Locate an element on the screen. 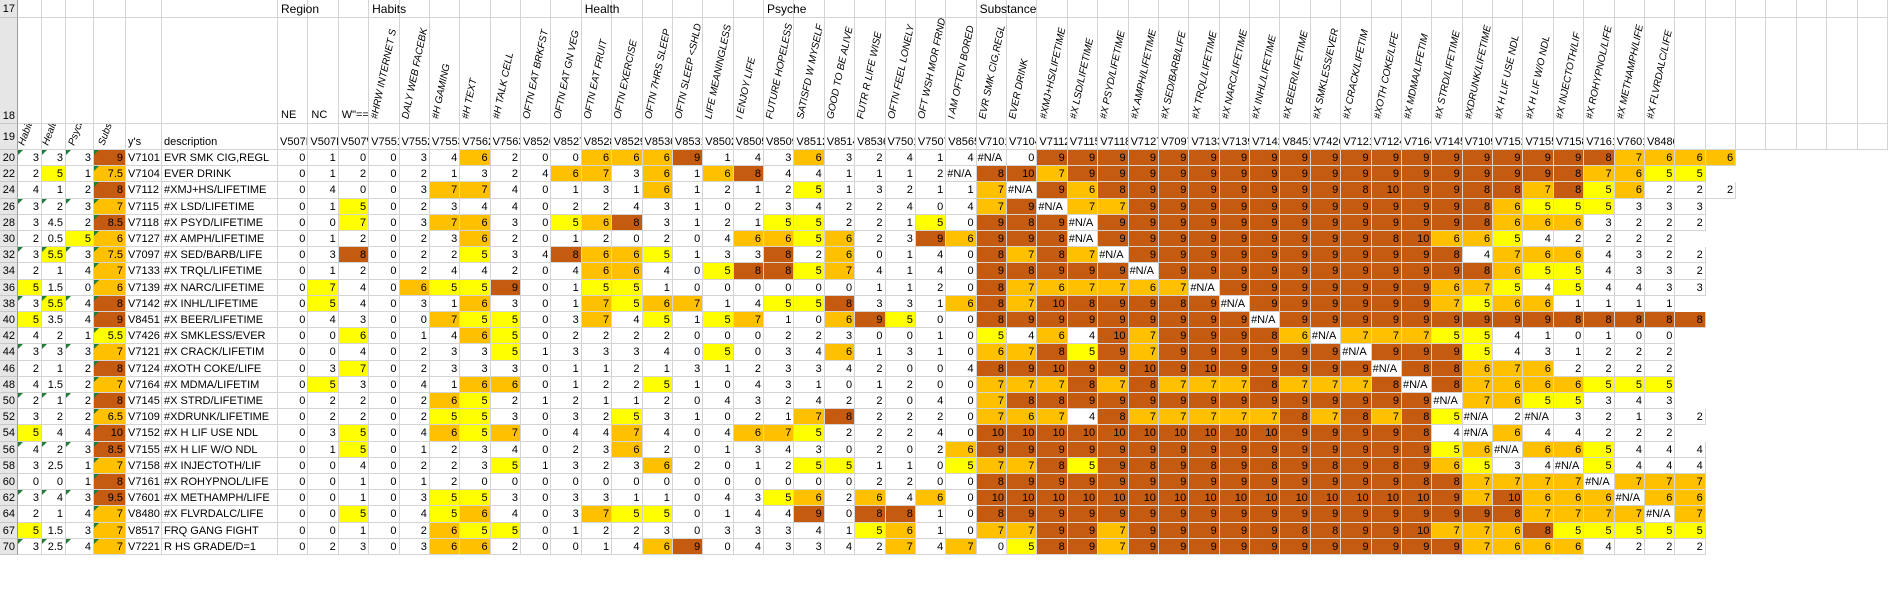 The width and height of the screenshot is (1888, 604). header-cell: EVR SMK CIG,REGL is located at coordinates (992, 71).